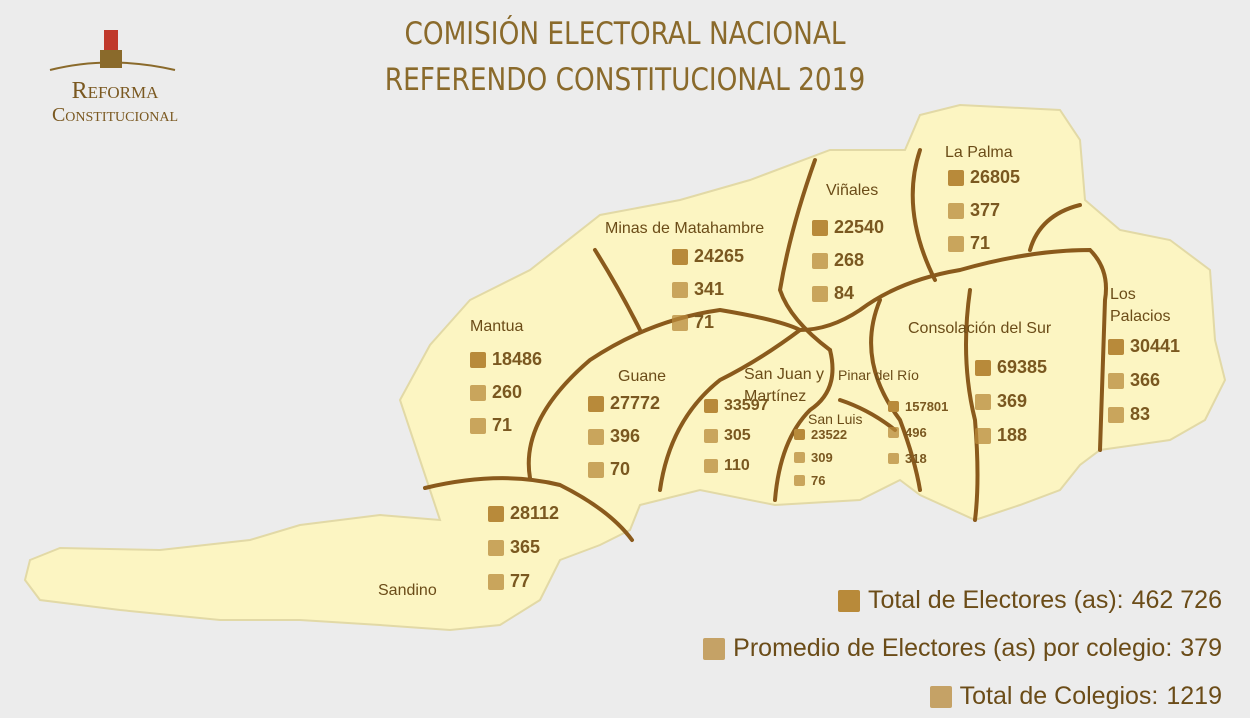 The image size is (1250, 718). I want to click on stat-value: 70, so click(620, 469).